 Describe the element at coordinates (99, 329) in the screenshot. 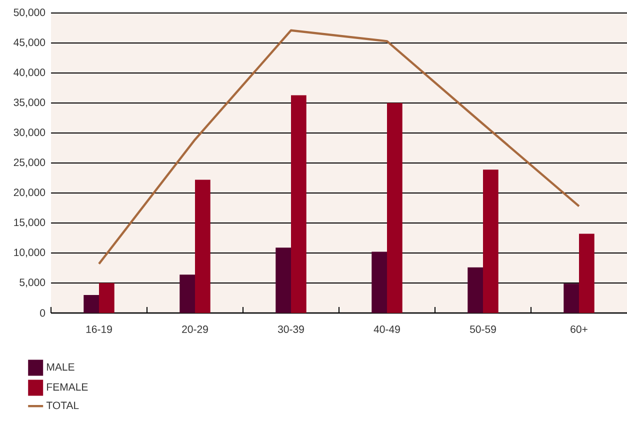

I see `x-tick-label: 16-19` at that location.